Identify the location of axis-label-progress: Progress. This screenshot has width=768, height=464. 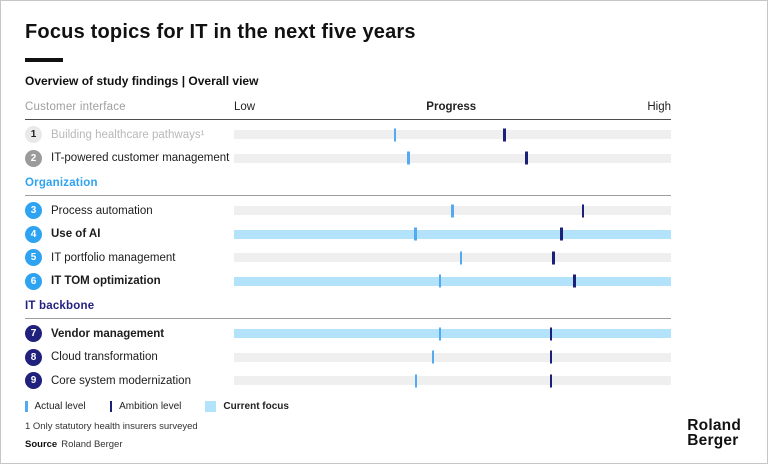
(451, 107).